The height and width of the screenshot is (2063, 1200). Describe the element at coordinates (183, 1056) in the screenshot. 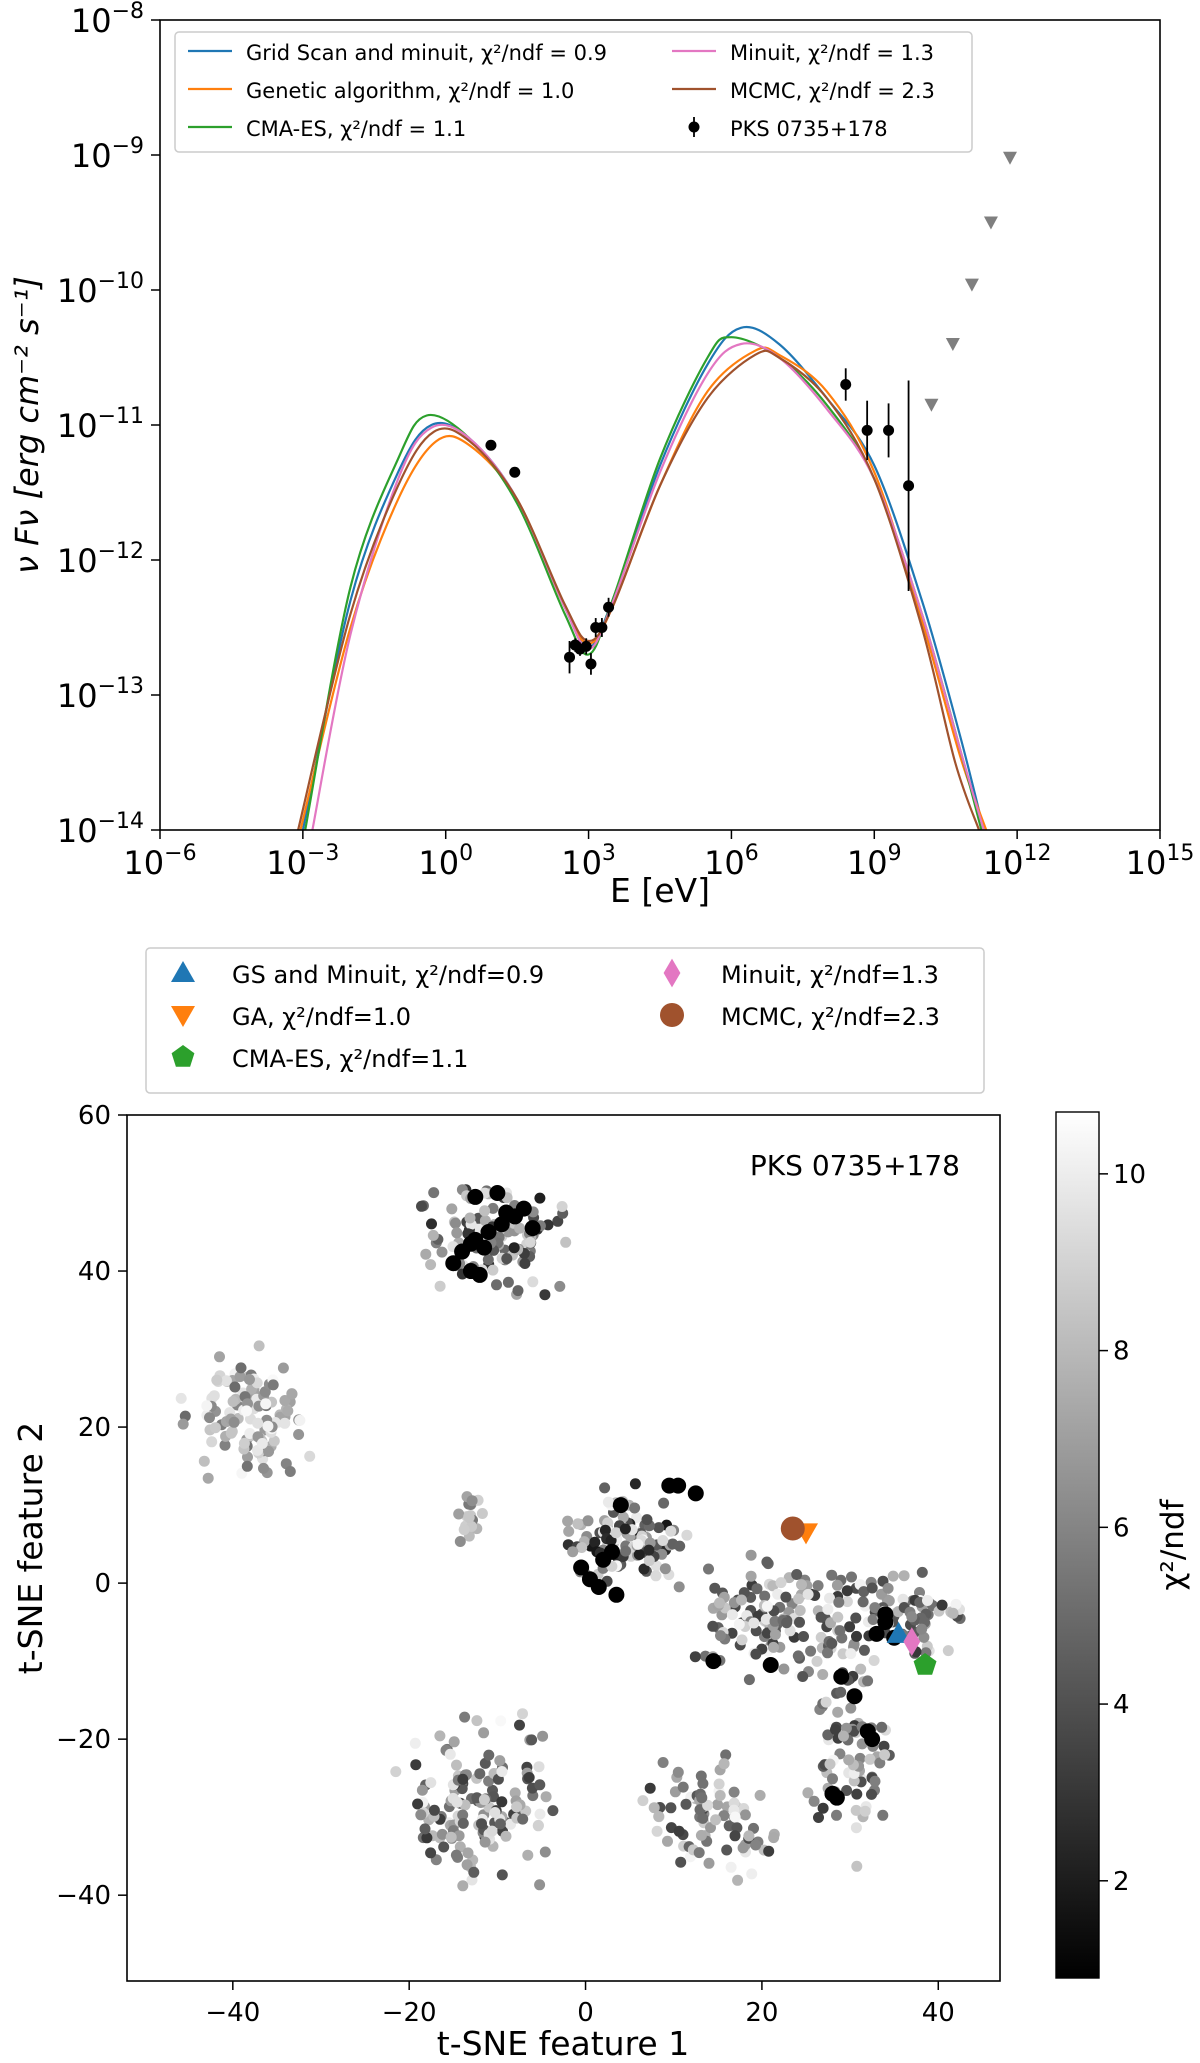

I see `tsne-legend-marker` at that location.